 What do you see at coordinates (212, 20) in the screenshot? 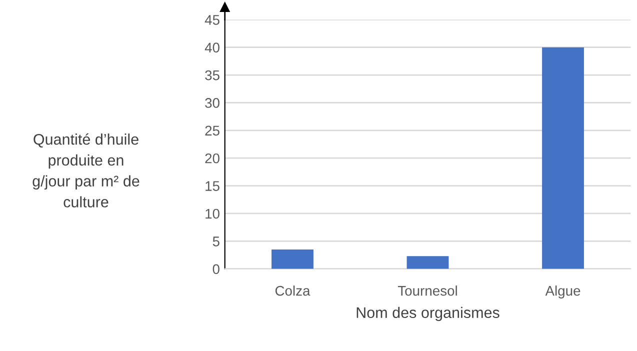
I see `y-tick-label: 45` at bounding box center [212, 20].